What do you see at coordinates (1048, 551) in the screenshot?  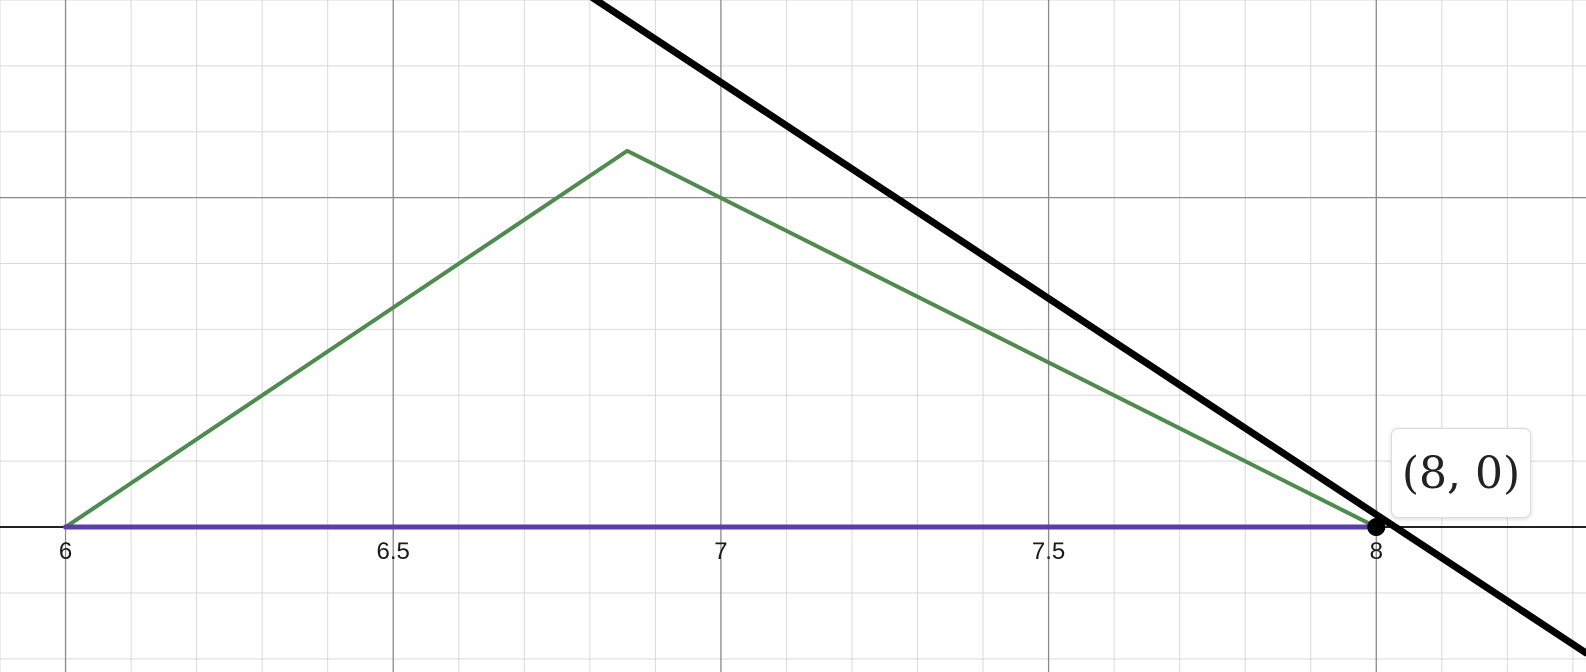 I see `x-tick-label: 7.5` at bounding box center [1048, 551].